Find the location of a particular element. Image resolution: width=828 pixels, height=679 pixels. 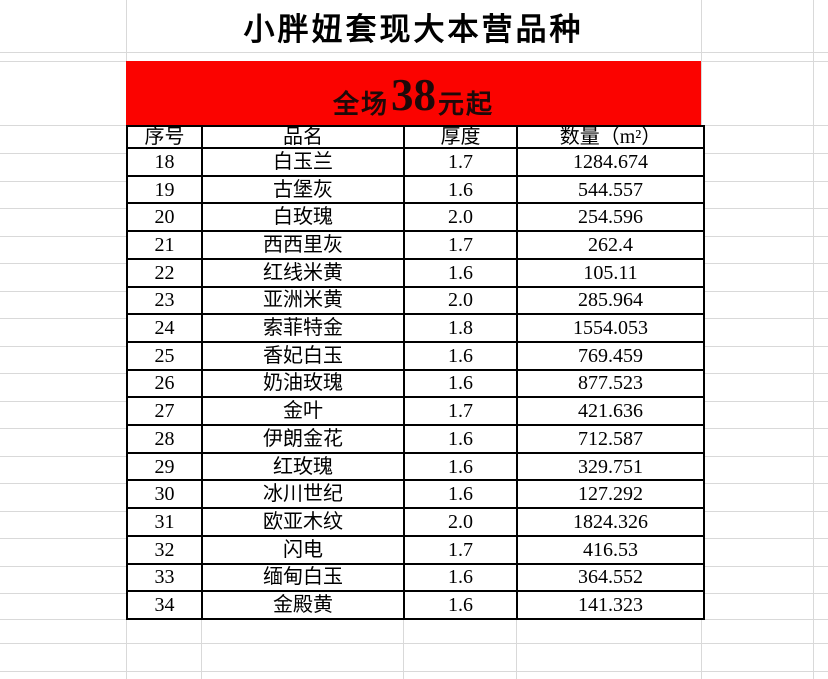

cell-name: 缅甸白玉 is located at coordinates (303, 577).